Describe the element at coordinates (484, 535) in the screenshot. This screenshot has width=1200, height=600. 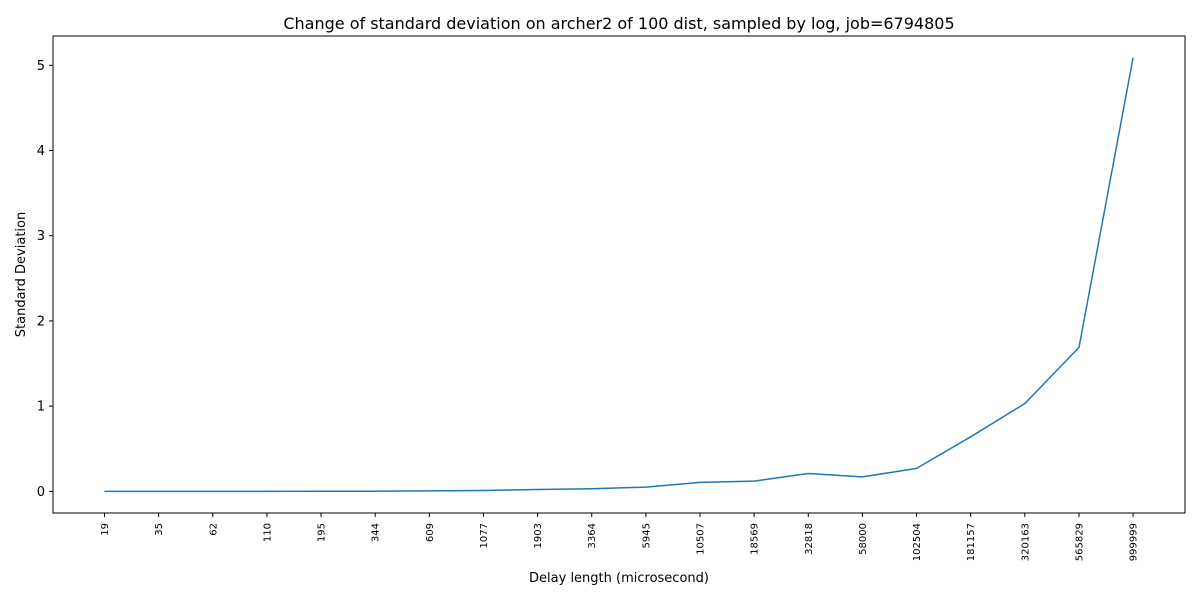
I see `x-tick-label: 1077` at that location.